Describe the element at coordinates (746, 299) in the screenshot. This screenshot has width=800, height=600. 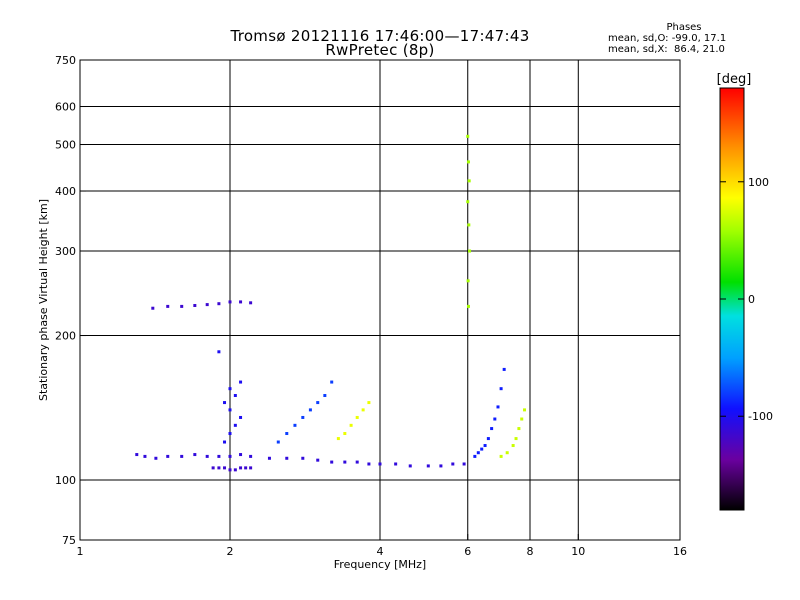
I see `colorbar-ticks: 100 0 -100` at that location.